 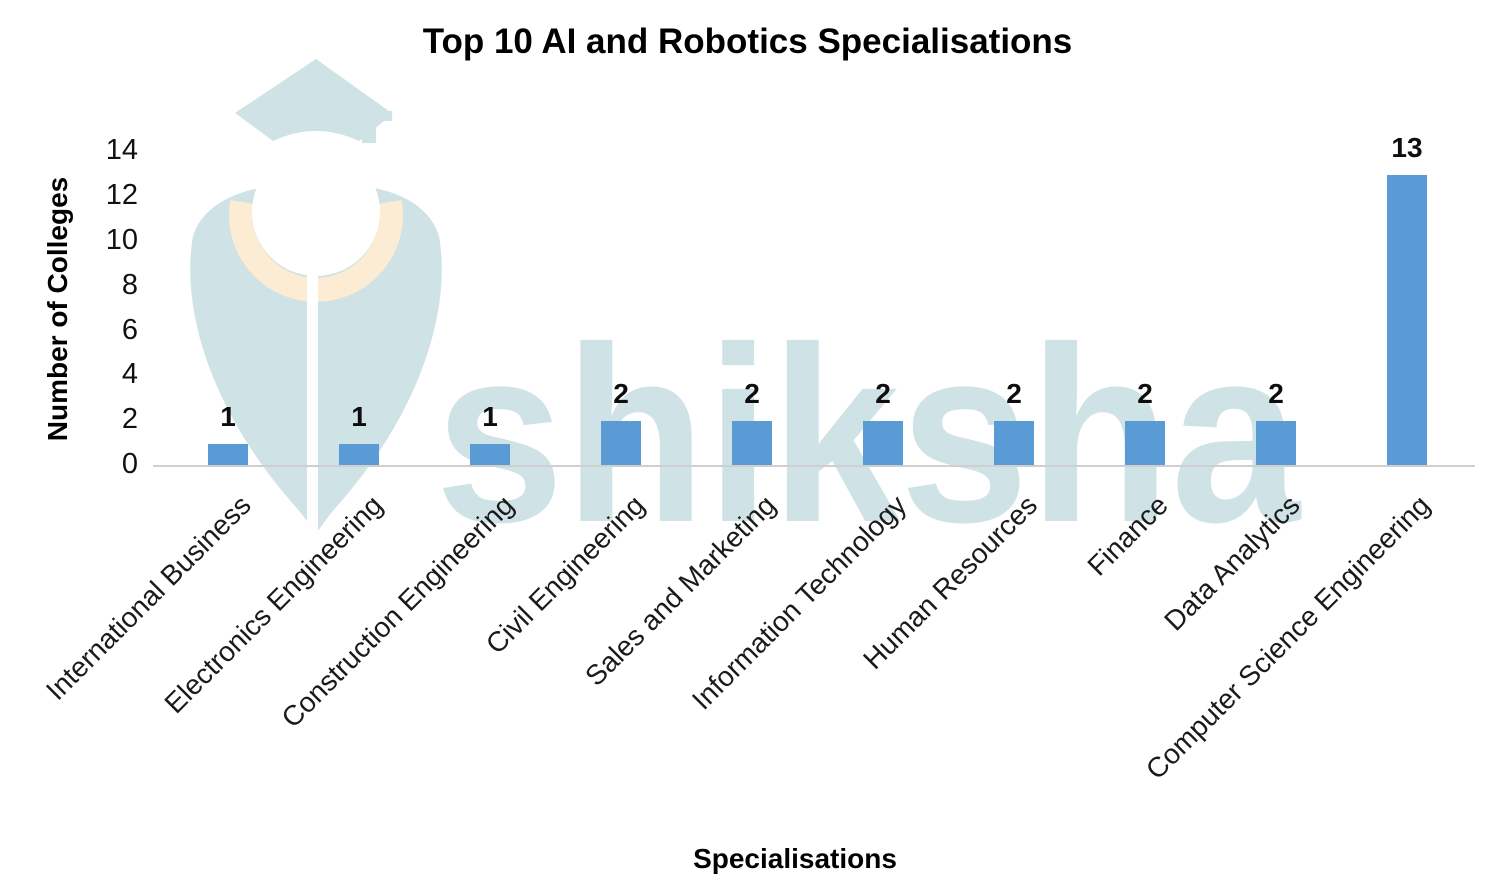 I want to click on y-tick-label: 6, so click(x=129, y=329).